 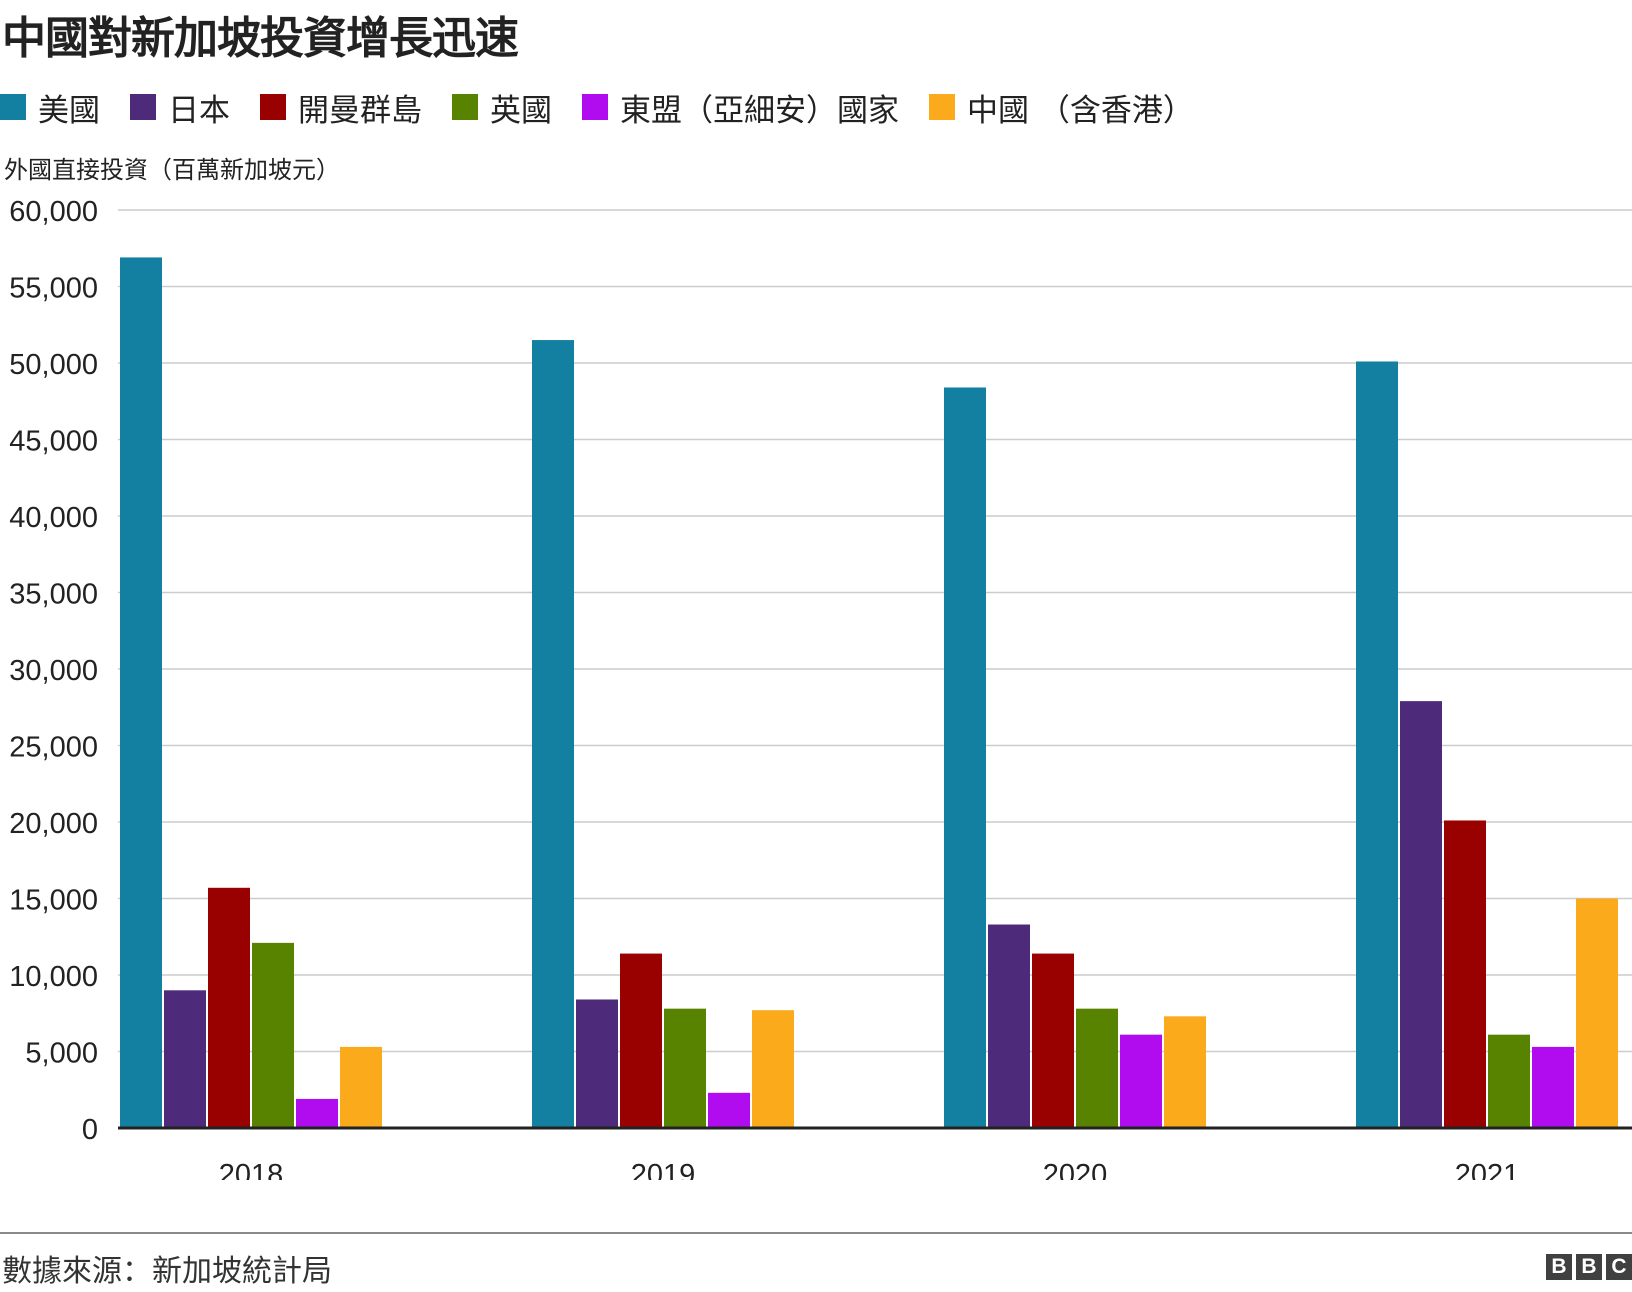 I want to click on legend-swatch-uk, so click(x=465, y=107).